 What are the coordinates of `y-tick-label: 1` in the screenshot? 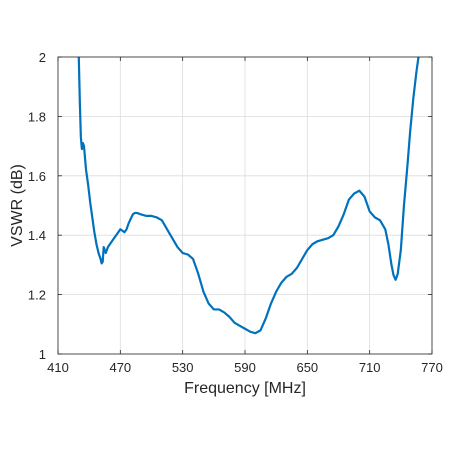 It's located at (42, 354).